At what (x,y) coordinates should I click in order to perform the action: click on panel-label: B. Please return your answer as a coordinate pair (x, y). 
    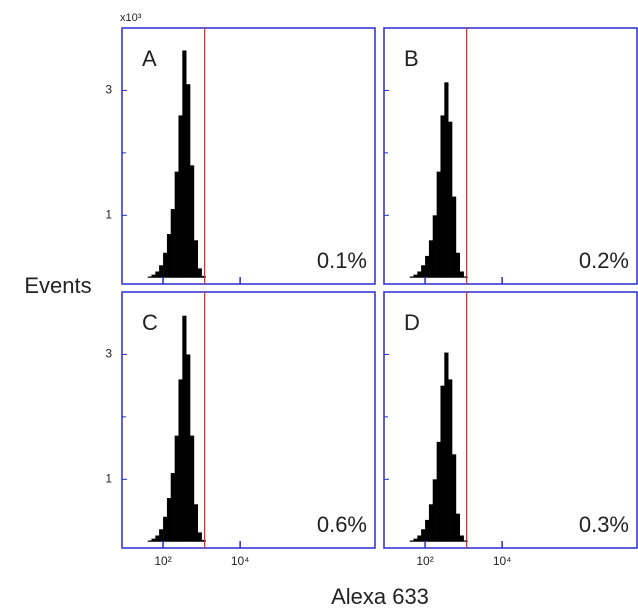
    Looking at the image, I should click on (411, 58).